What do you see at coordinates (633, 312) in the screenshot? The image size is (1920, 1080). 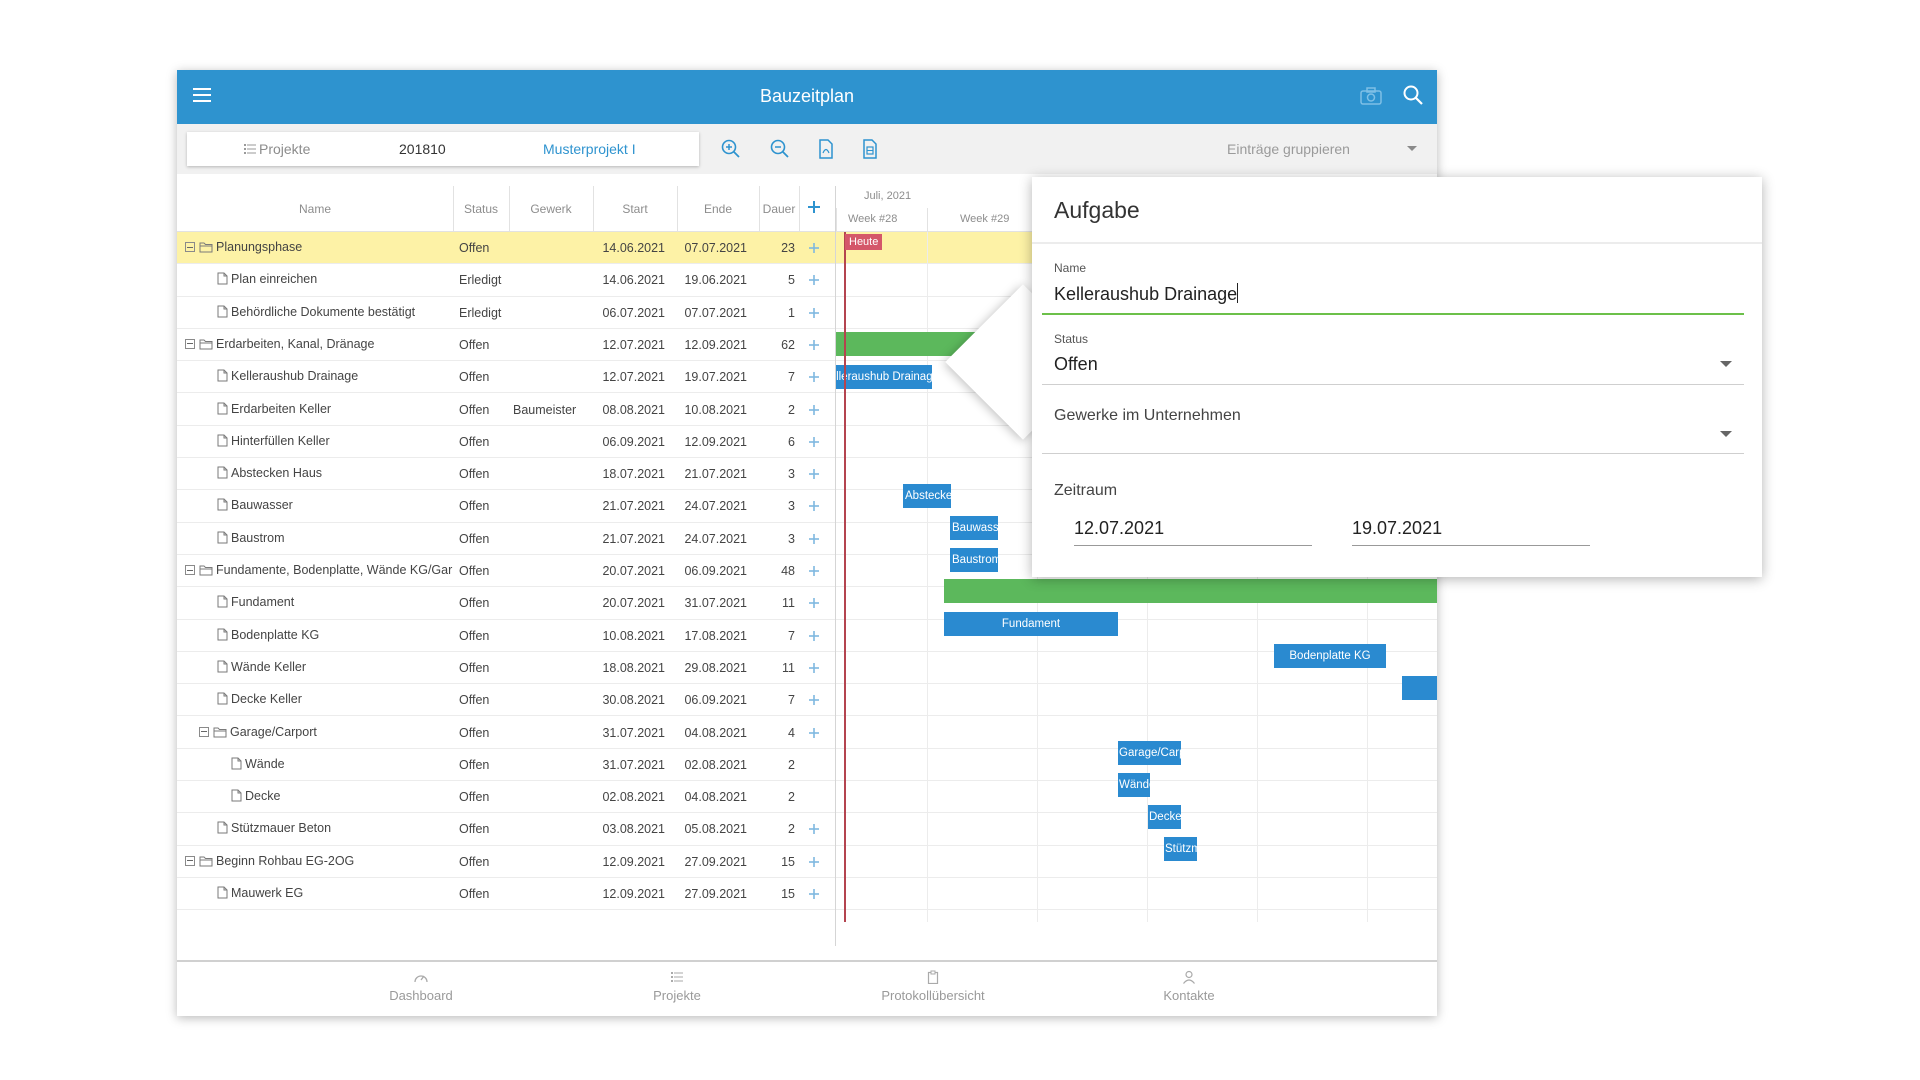 I see `cell-start: 06.07.2021` at bounding box center [633, 312].